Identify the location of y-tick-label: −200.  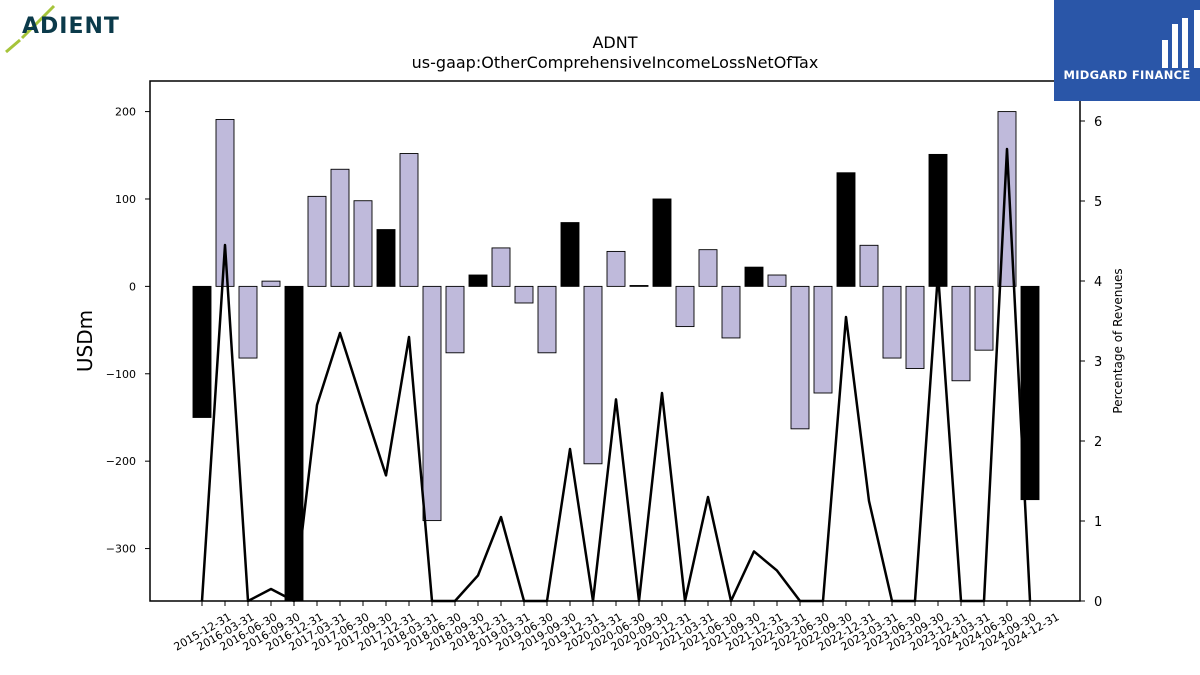
(121, 461).